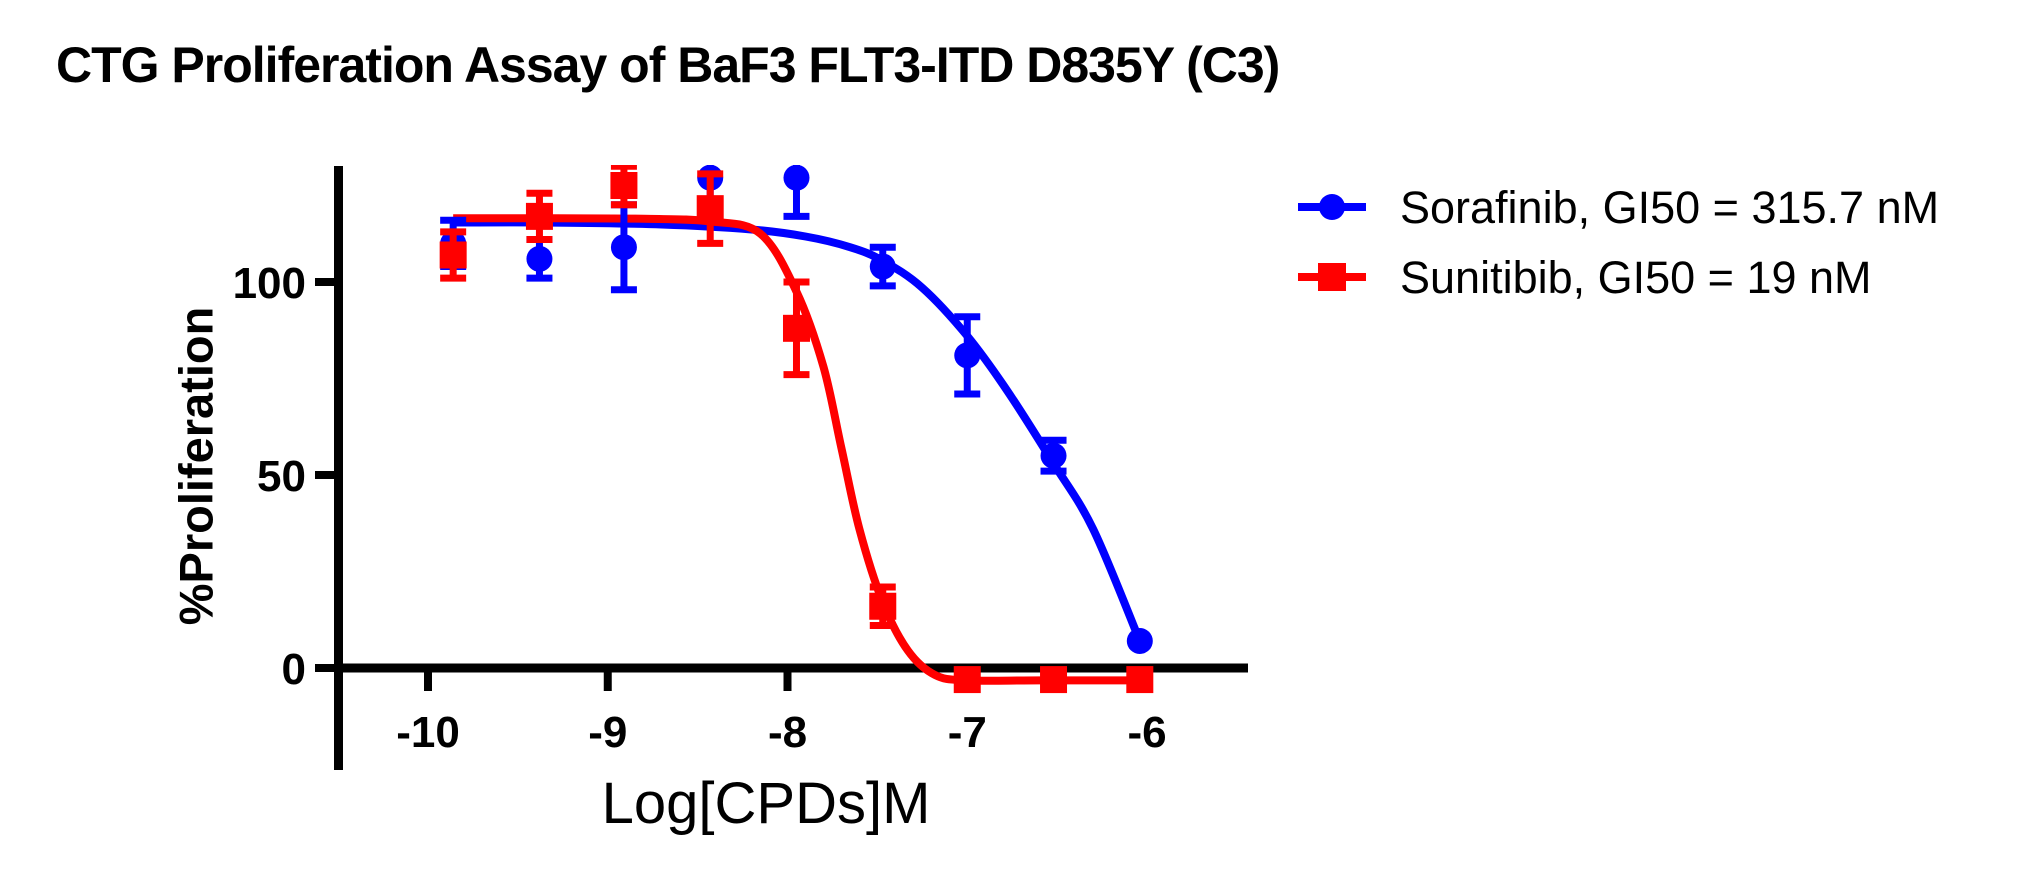 The height and width of the screenshot is (876, 2039). What do you see at coordinates (787, 732) in the screenshot?
I see `x-tick-label: -8` at bounding box center [787, 732].